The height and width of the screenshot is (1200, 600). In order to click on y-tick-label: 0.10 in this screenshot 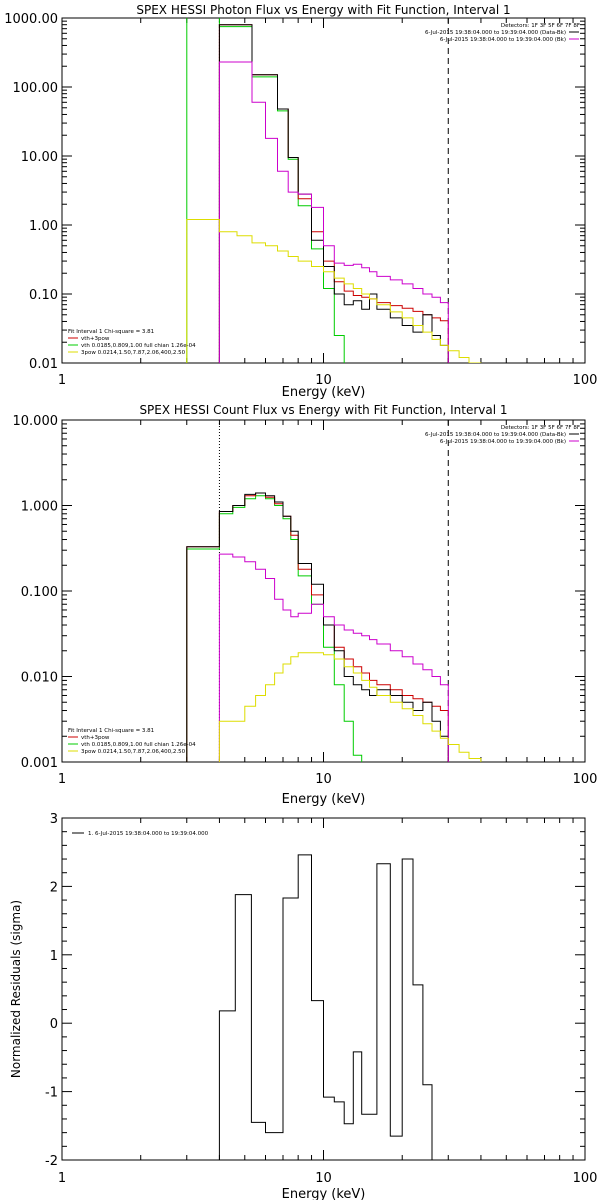, I will do `click(43, 295)`.